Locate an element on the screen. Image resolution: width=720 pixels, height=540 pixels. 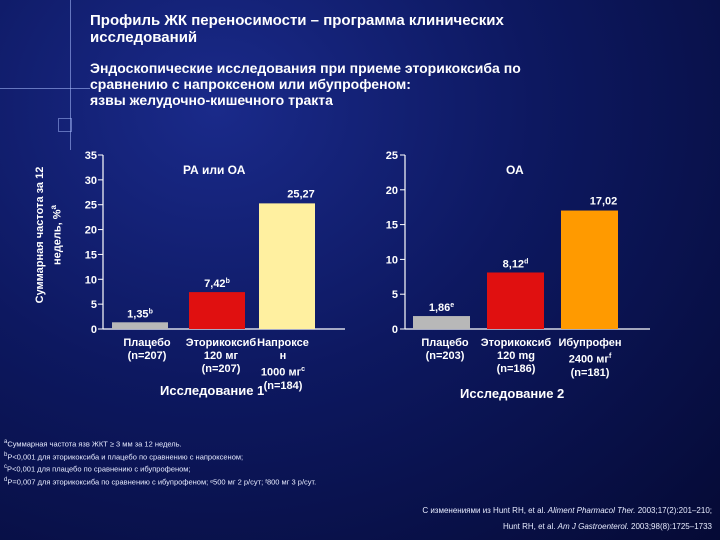
footnote-b-sup: b is located at coordinates (6, 454).